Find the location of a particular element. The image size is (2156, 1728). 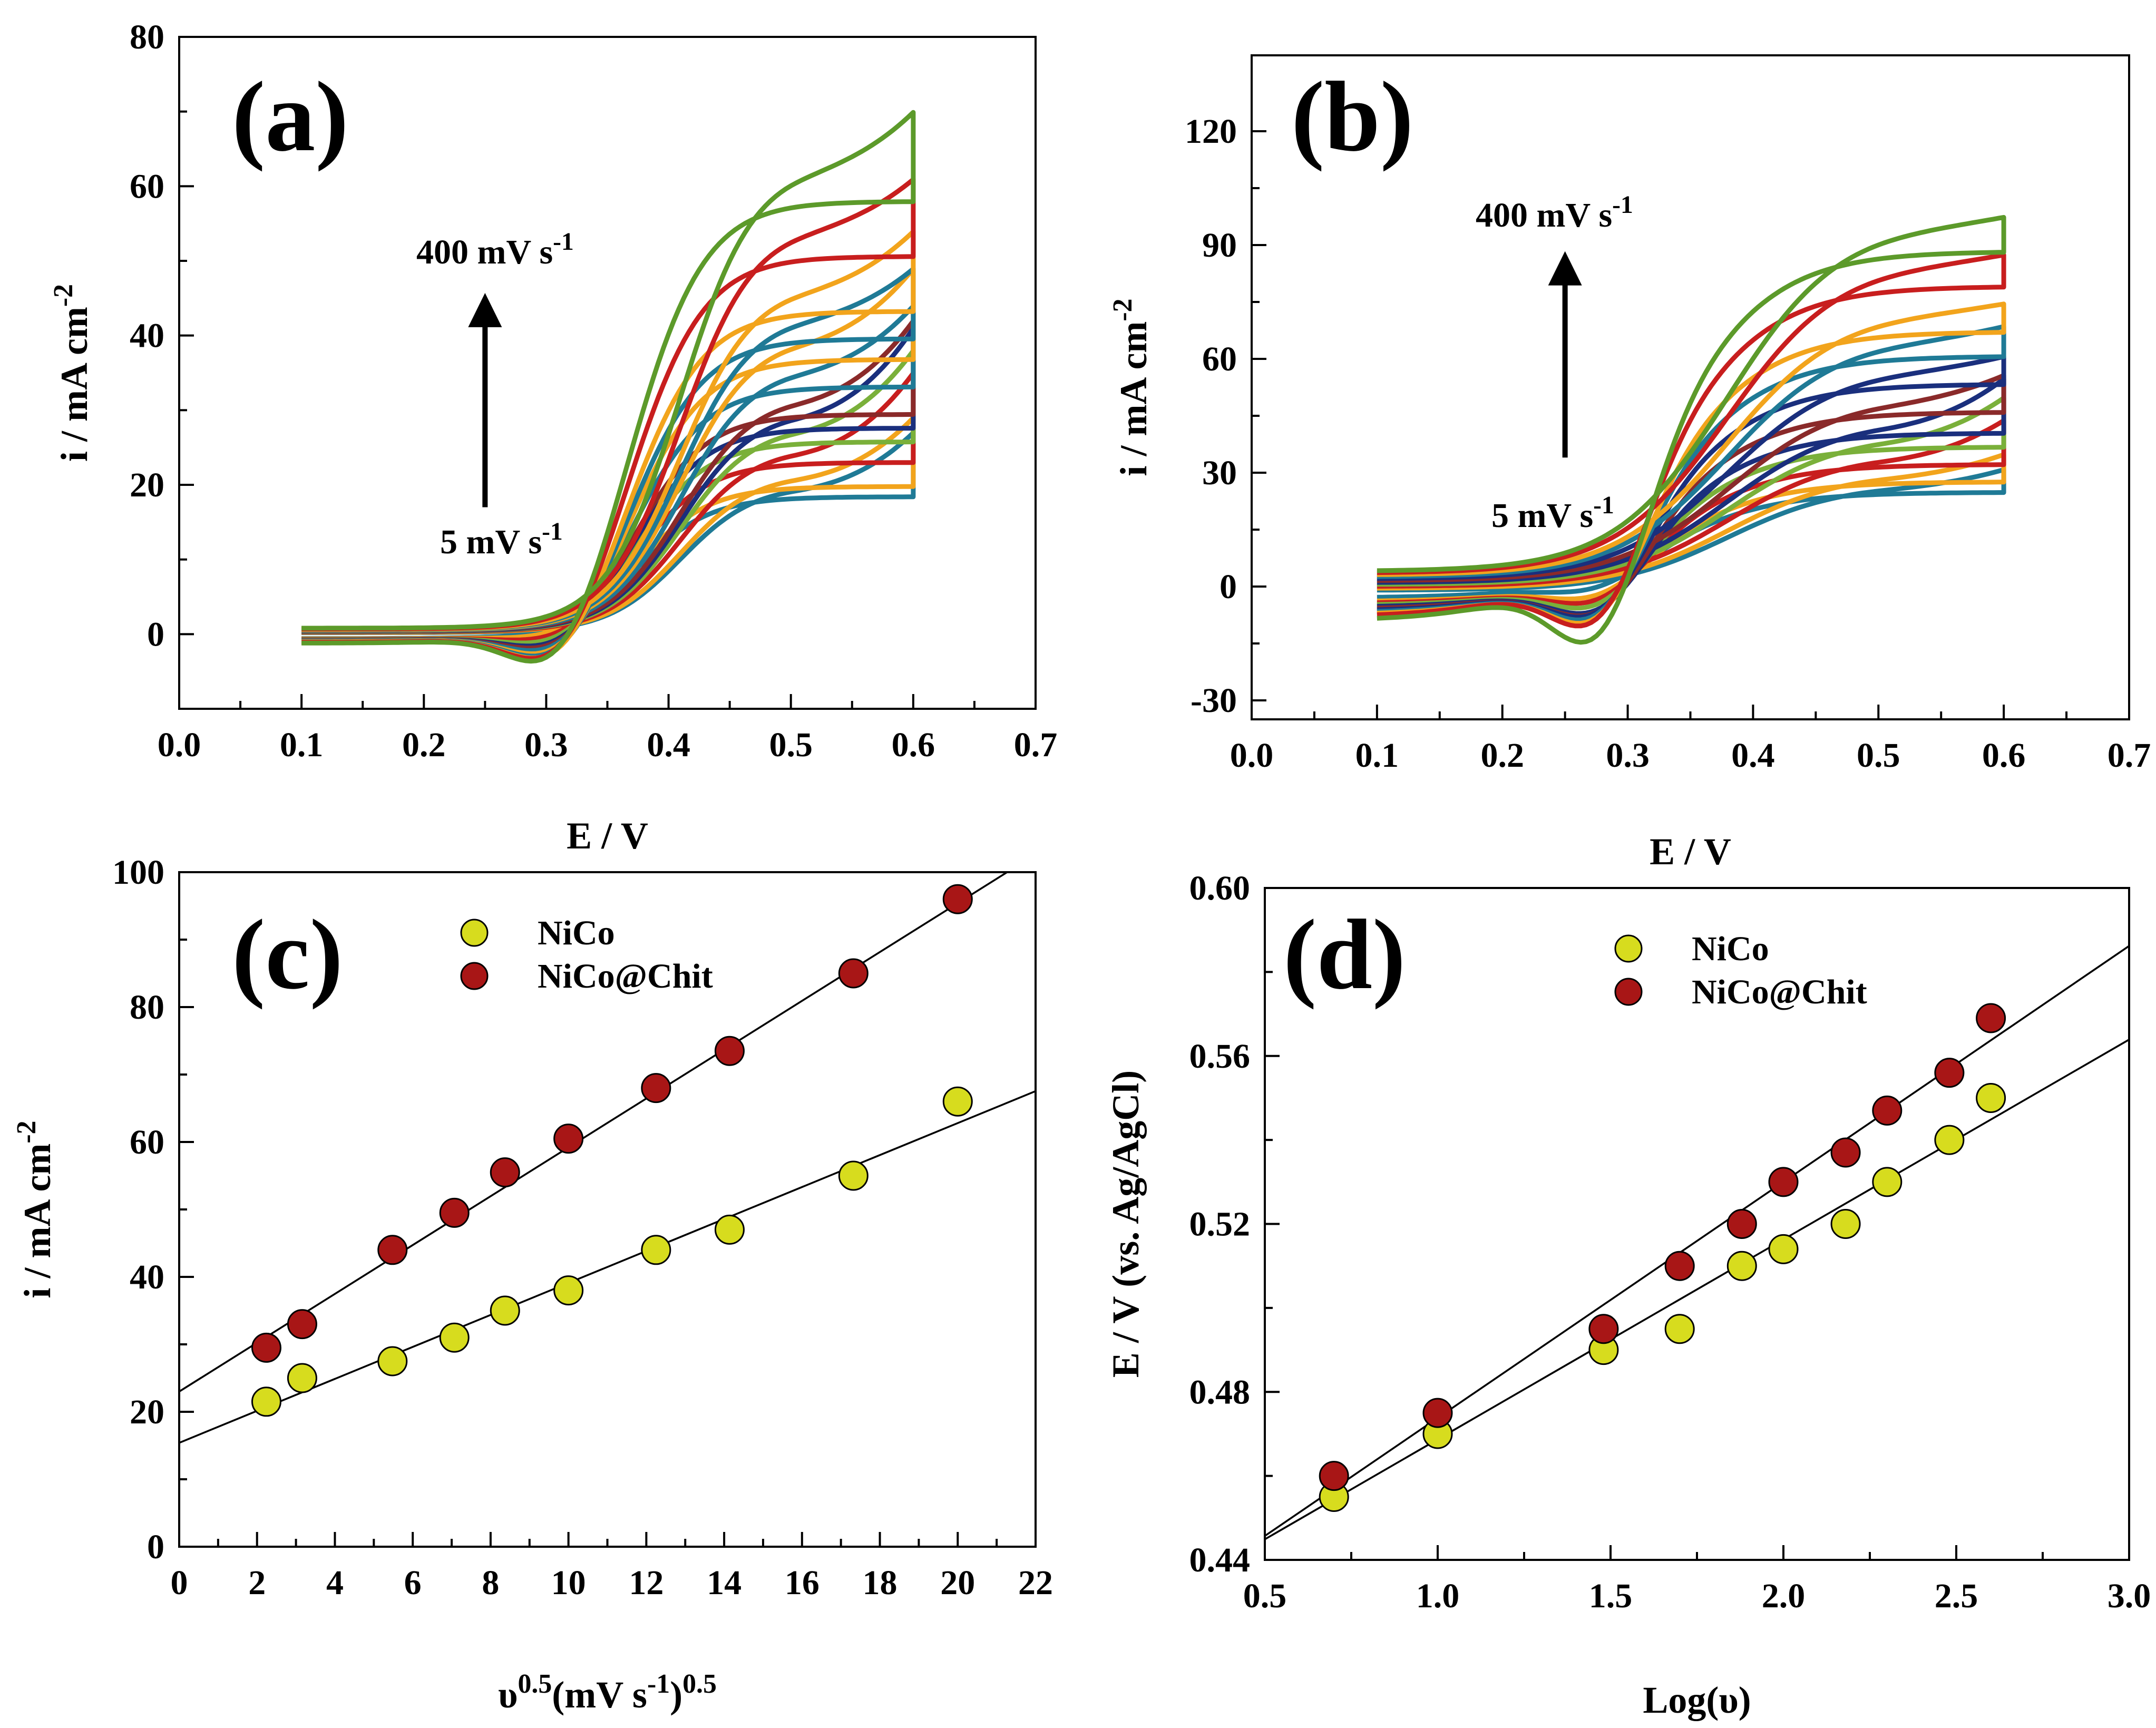

panel-label: (b) is located at coordinates (1352, 117).